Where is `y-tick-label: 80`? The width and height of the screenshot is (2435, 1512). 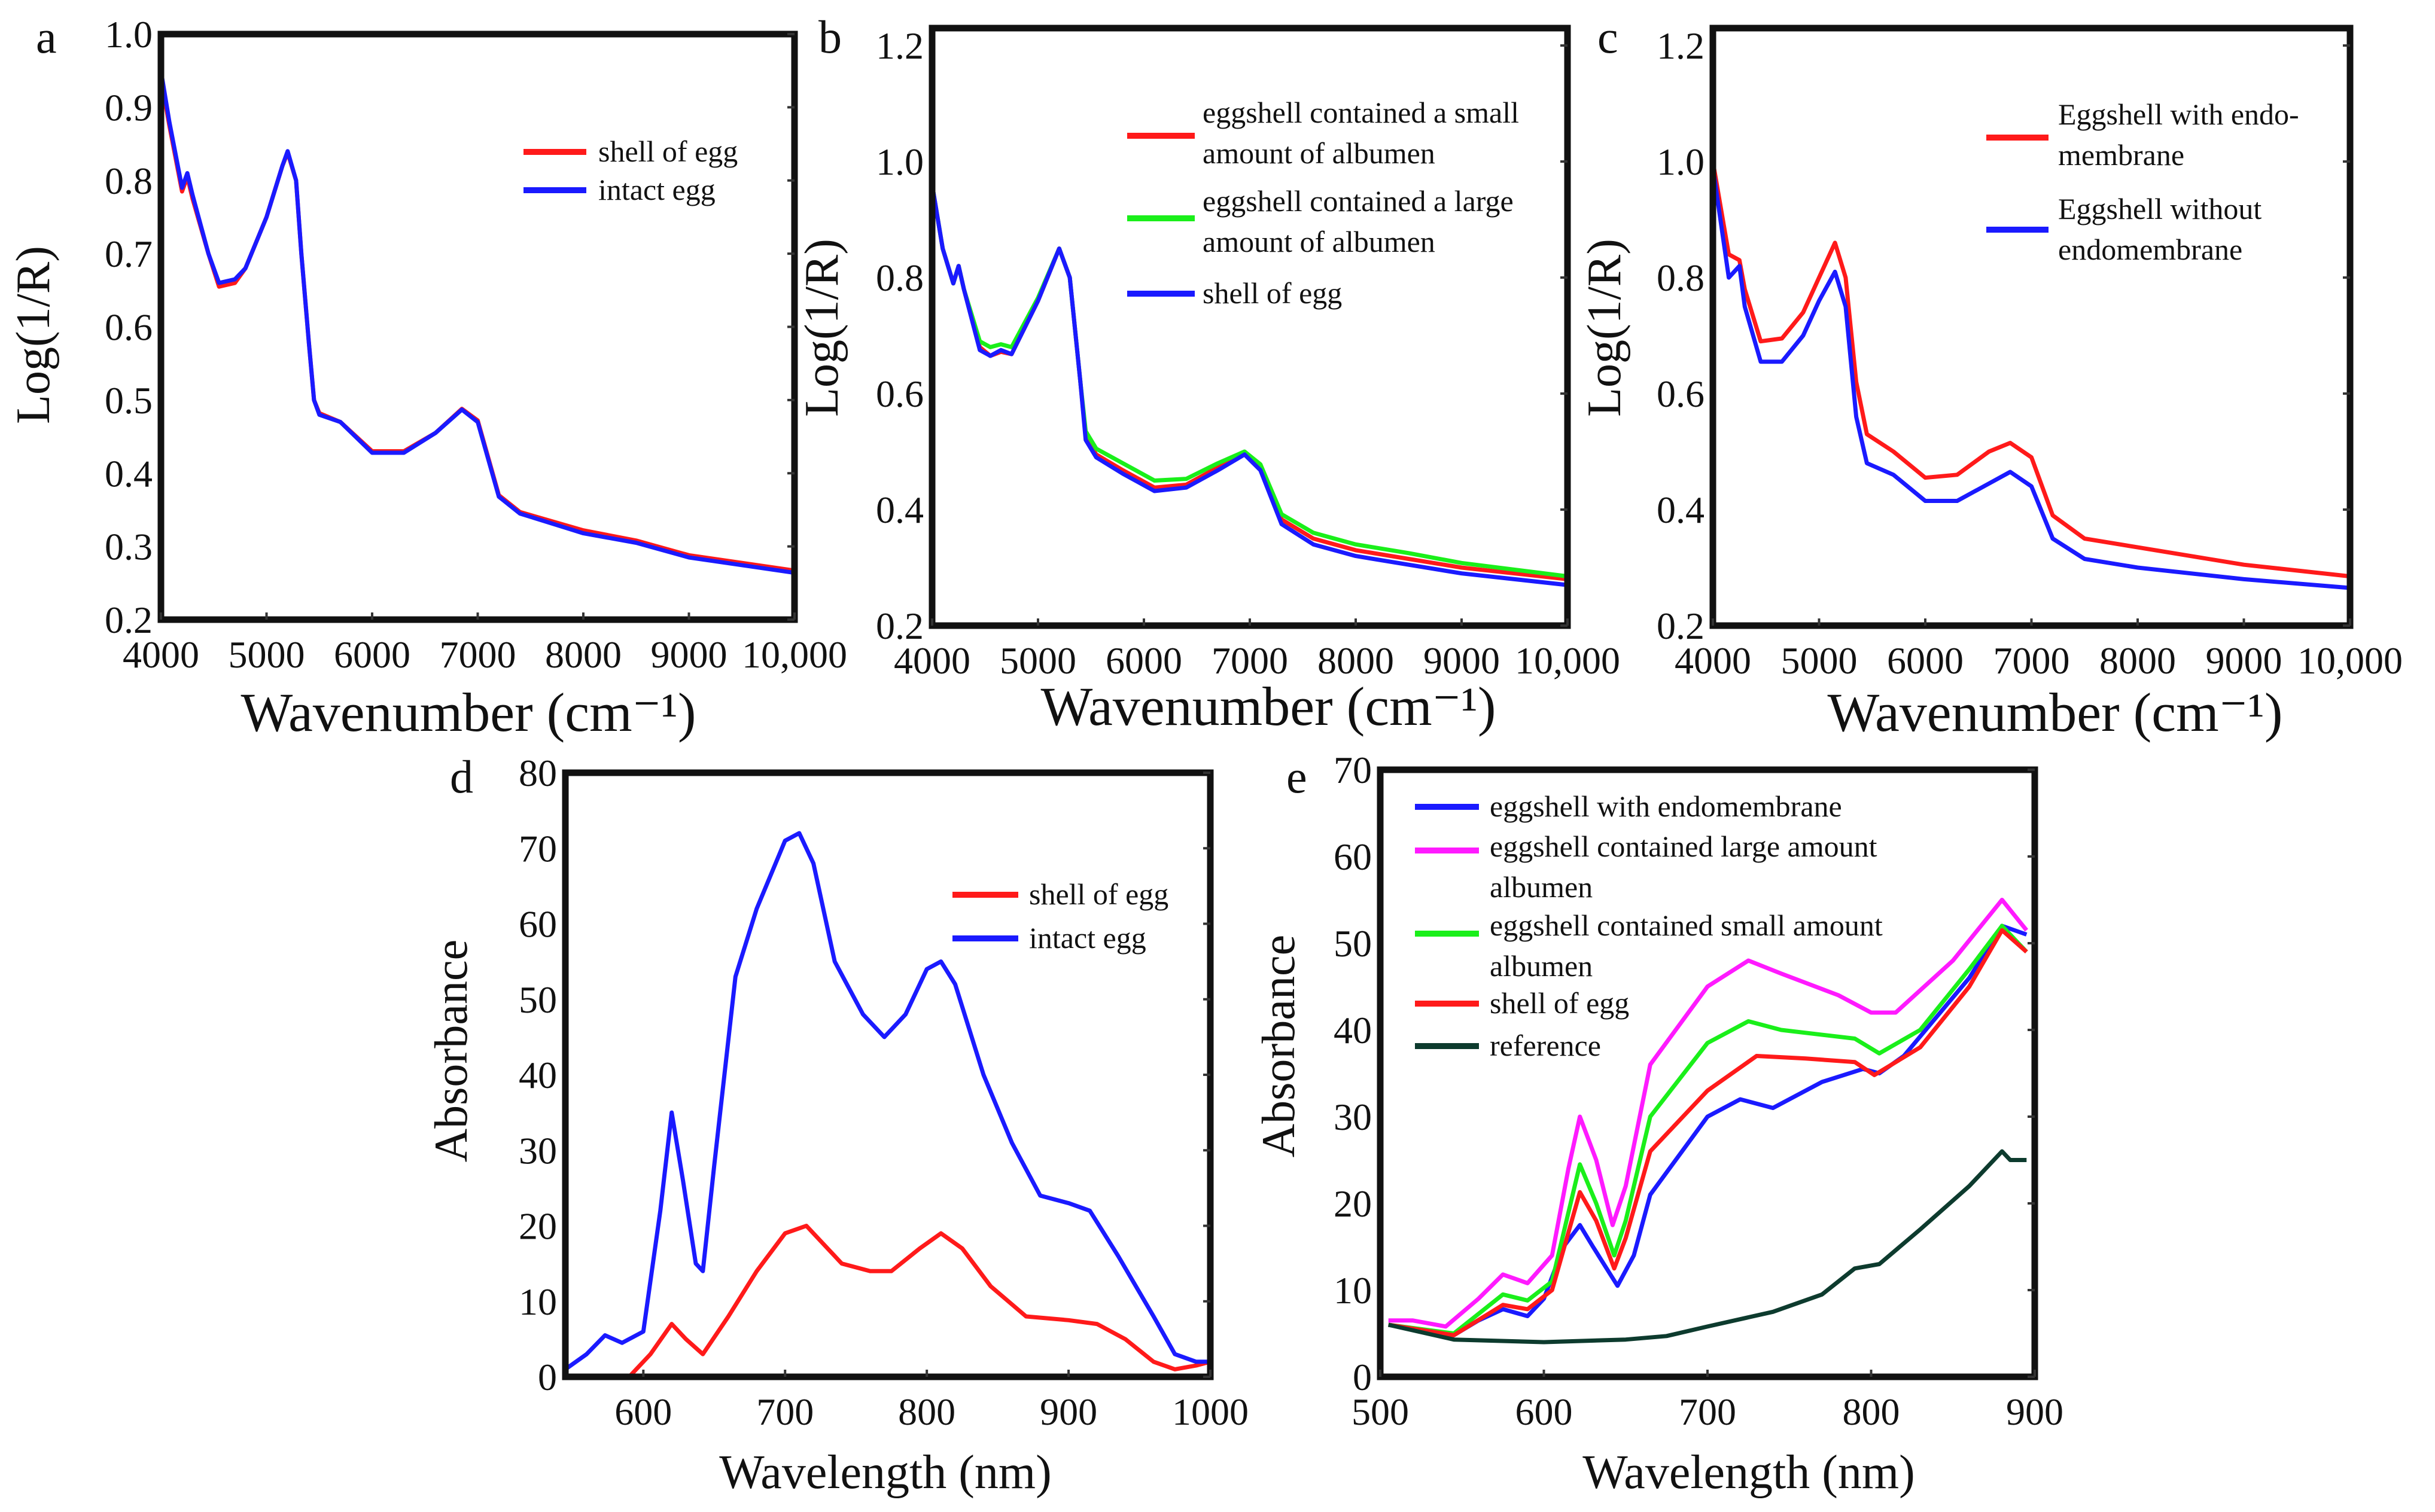 y-tick-label: 80 is located at coordinates (538, 773).